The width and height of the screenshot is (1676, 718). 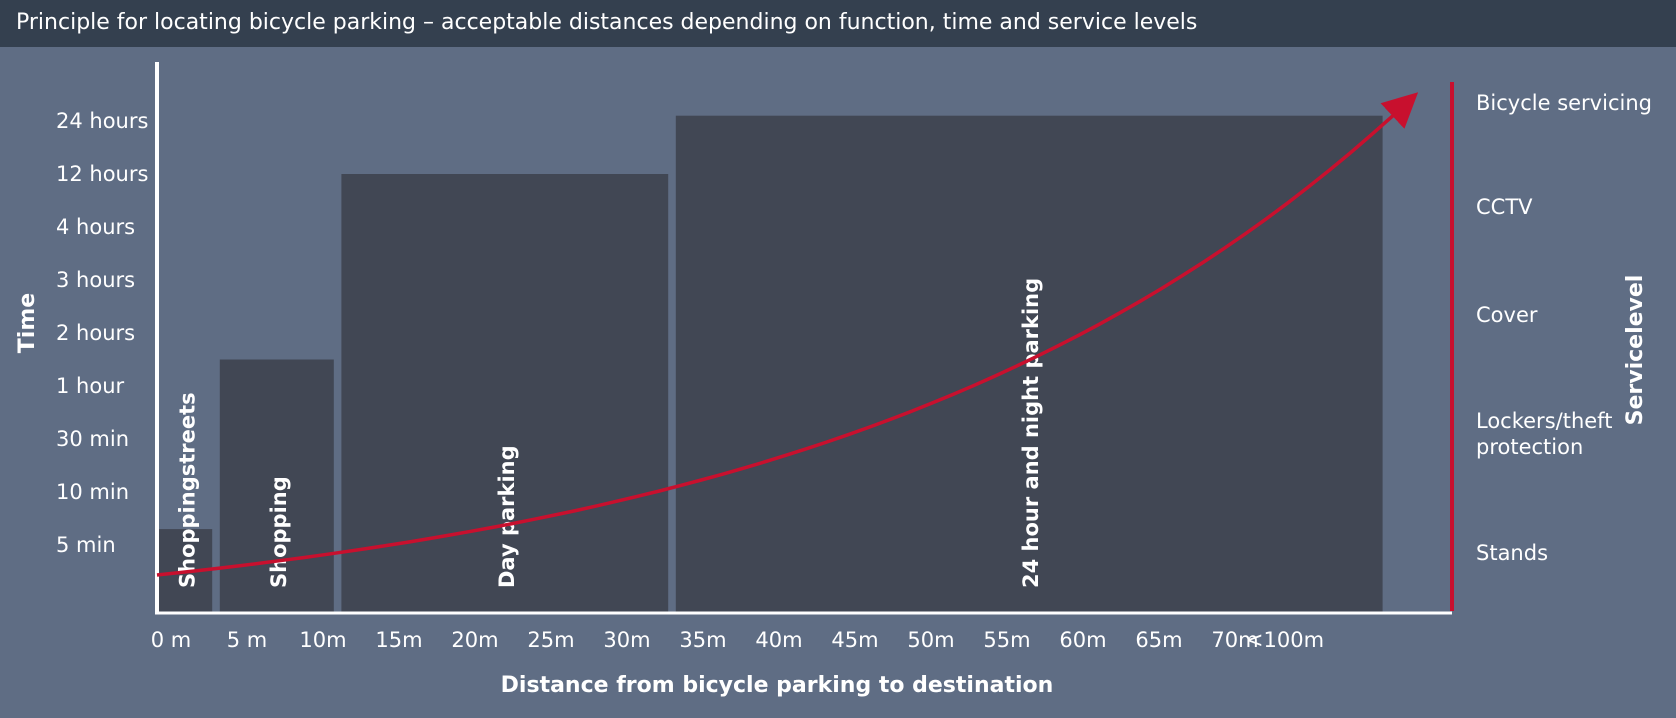 I want to click on bar-label-shopping: Shopping, so click(x=279, y=532).